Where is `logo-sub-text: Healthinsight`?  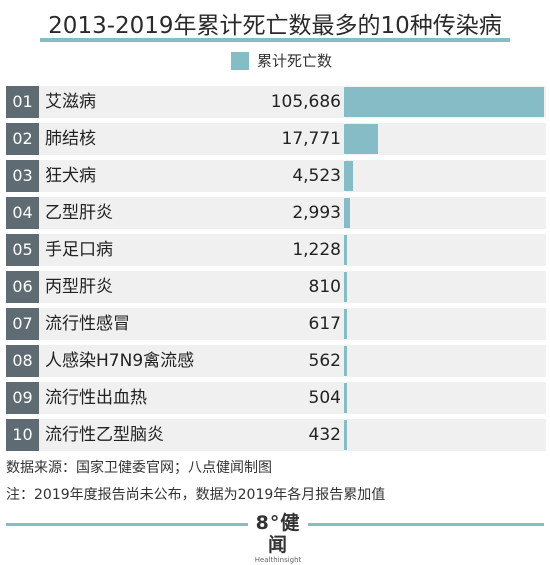 logo-sub-text: Healthinsight is located at coordinates (278, 560).